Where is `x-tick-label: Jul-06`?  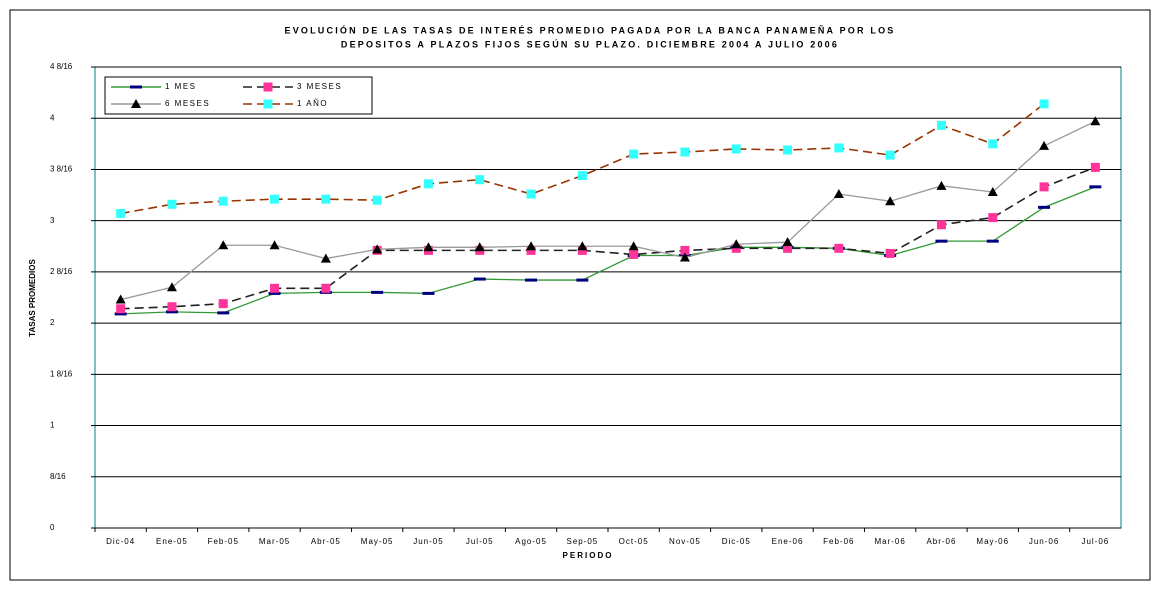
x-tick-label: Jul-06 is located at coordinates (1095, 541).